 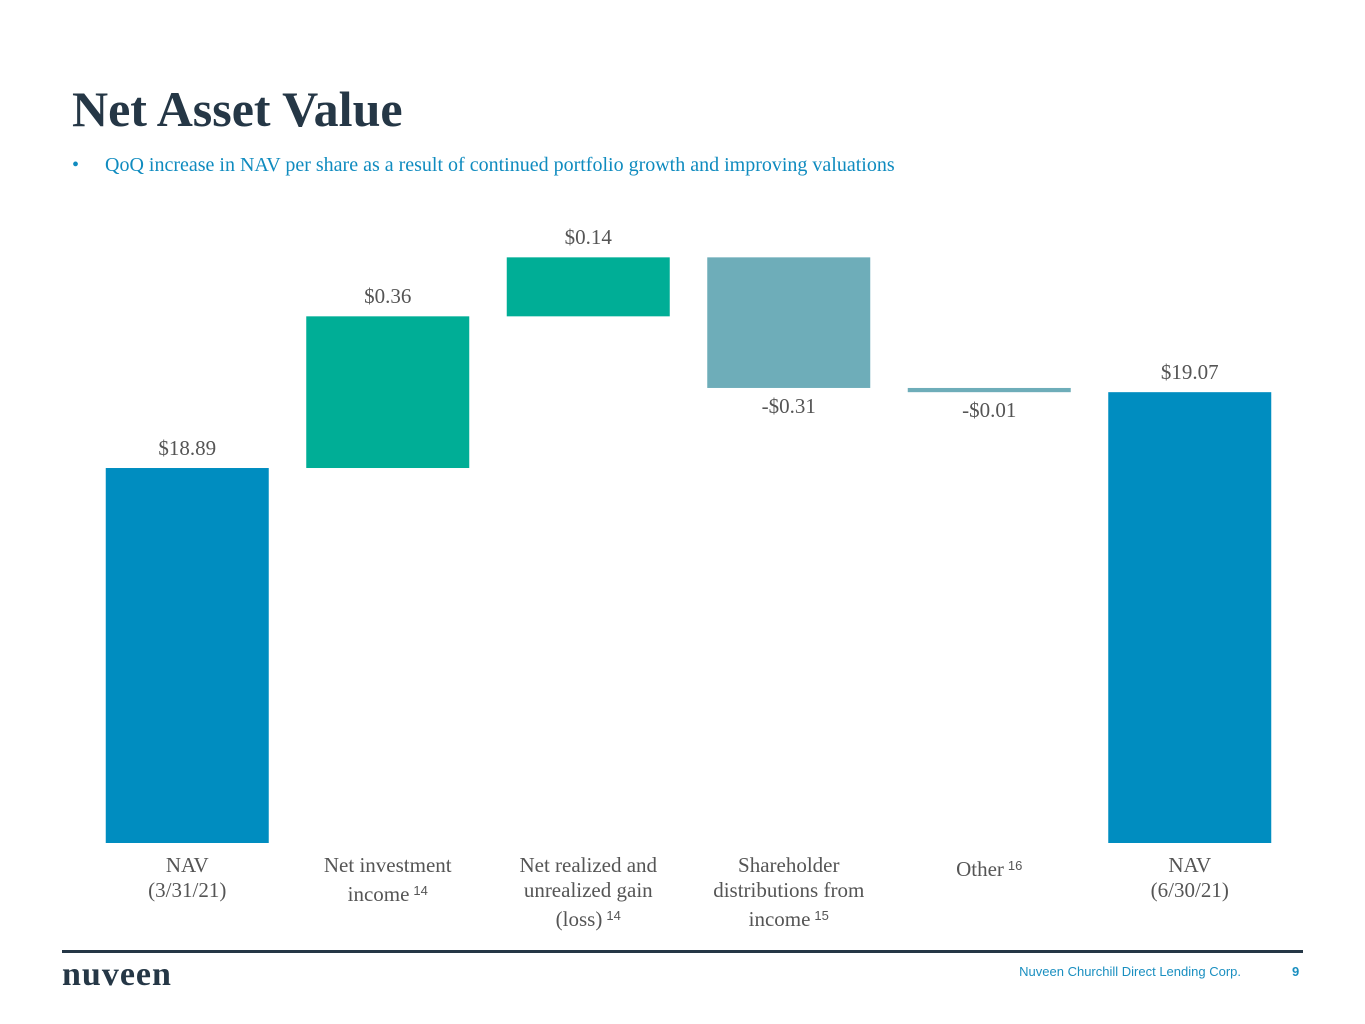 I want to click on footnote-marker: 15, so click(x=821, y=915).